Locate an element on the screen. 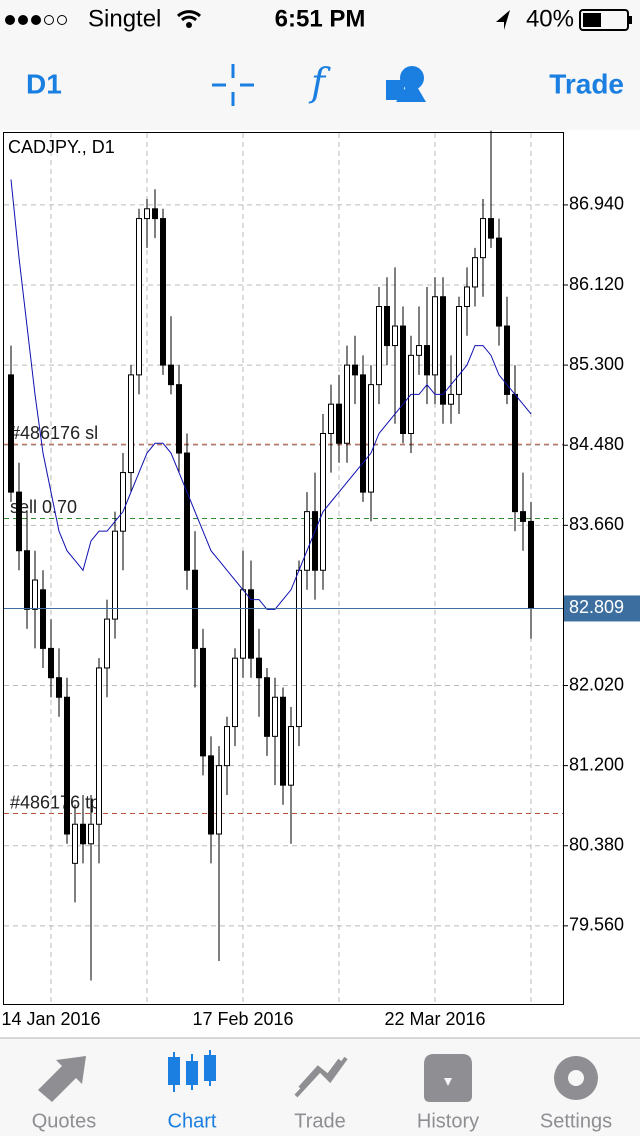  battery-icon is located at coordinates (604, 20).